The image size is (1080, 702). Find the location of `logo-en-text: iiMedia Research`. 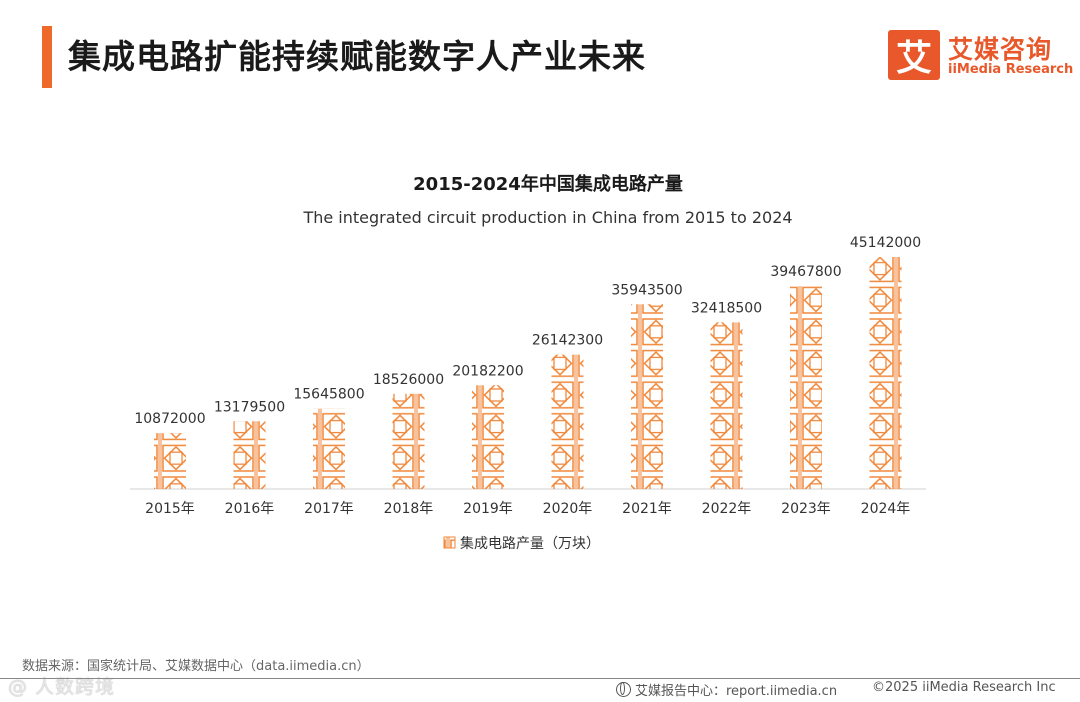

logo-en-text: iiMedia Research is located at coordinates (1011, 69).